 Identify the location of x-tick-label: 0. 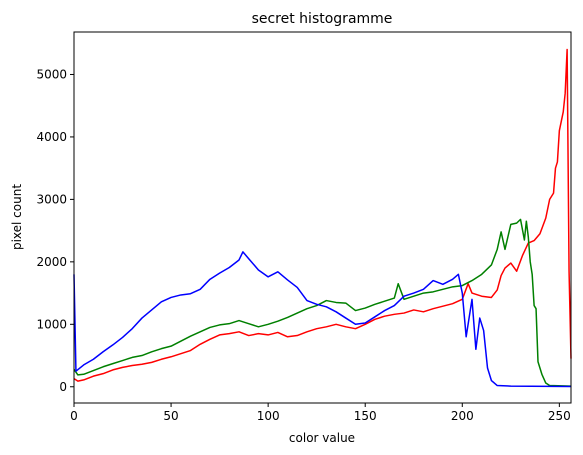
(74, 416).